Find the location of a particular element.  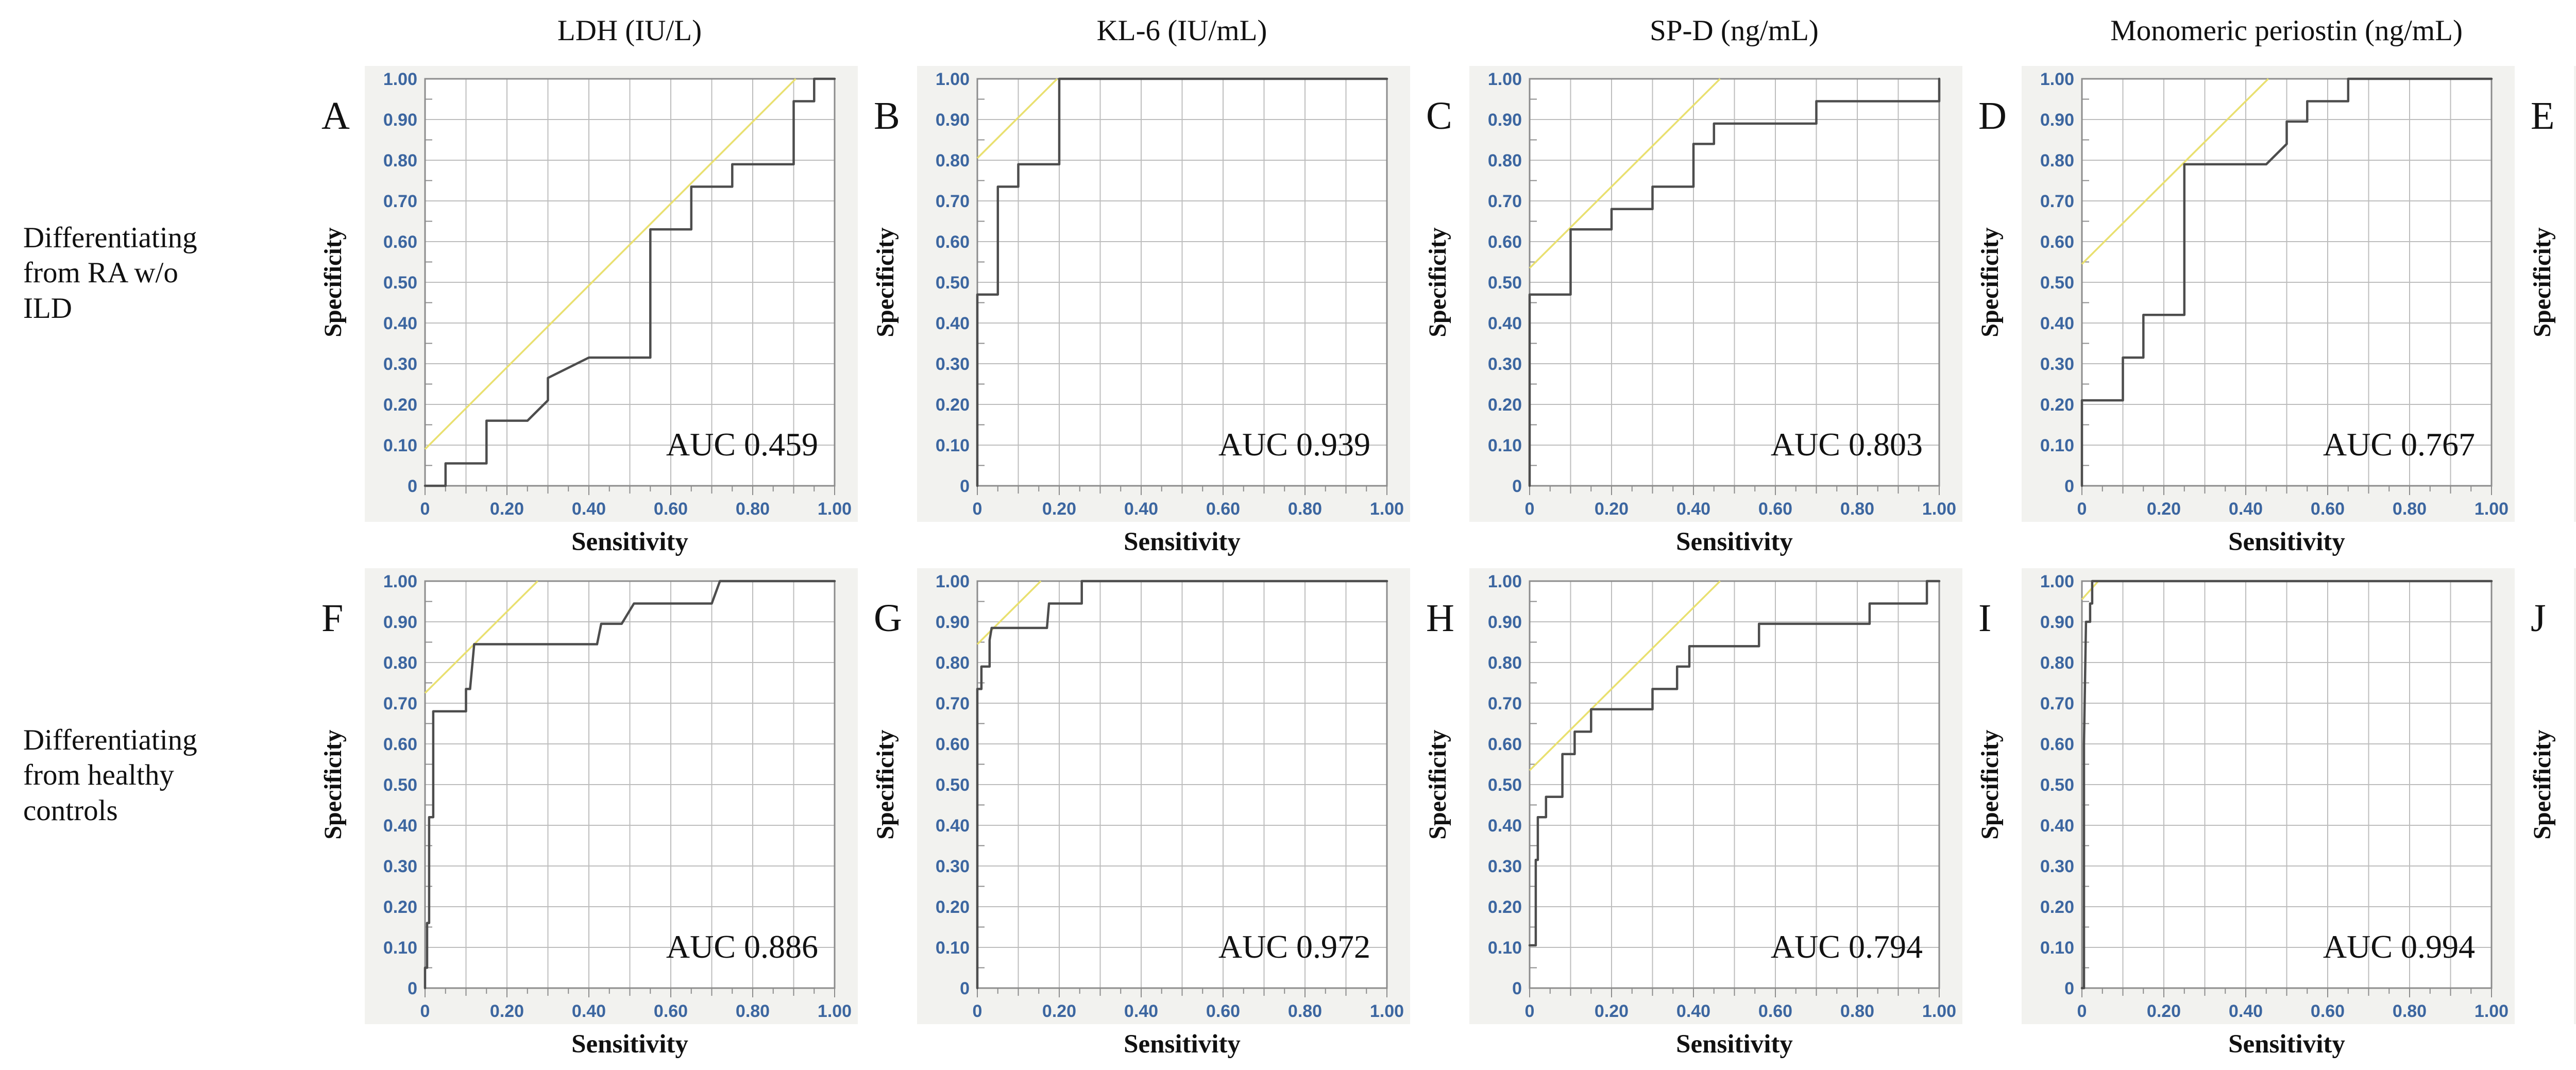

panel-letter: C is located at coordinates (1439, 116).